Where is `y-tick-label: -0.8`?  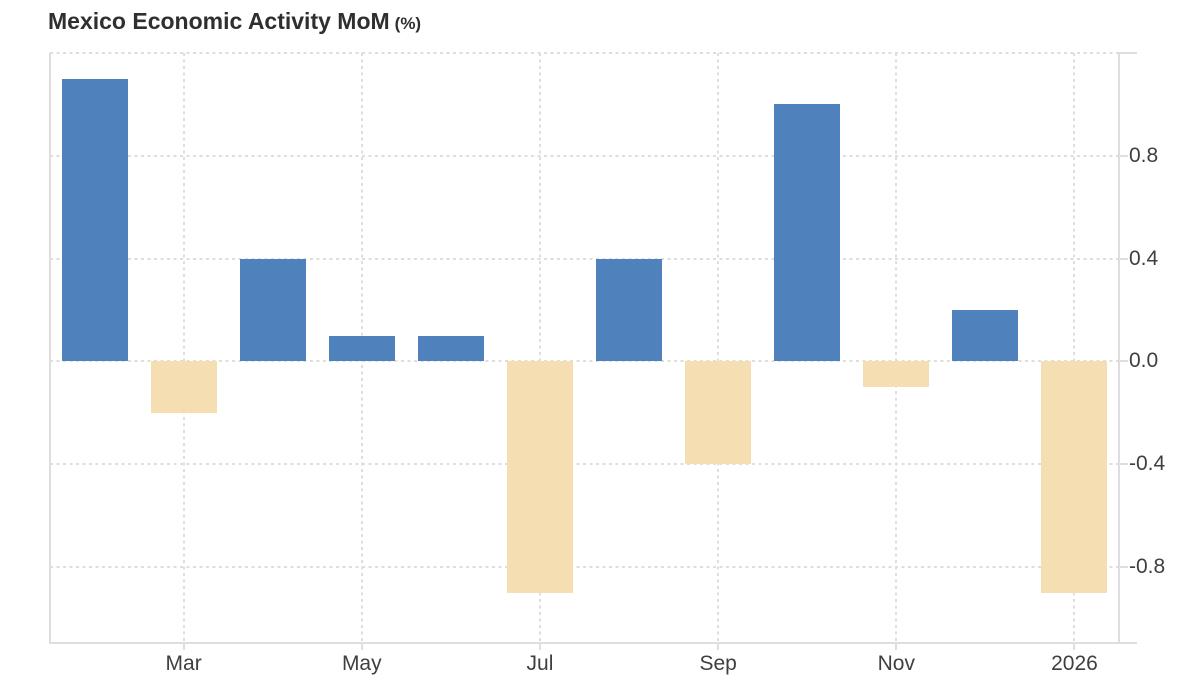 y-tick-label: -0.8 is located at coordinates (1147, 566).